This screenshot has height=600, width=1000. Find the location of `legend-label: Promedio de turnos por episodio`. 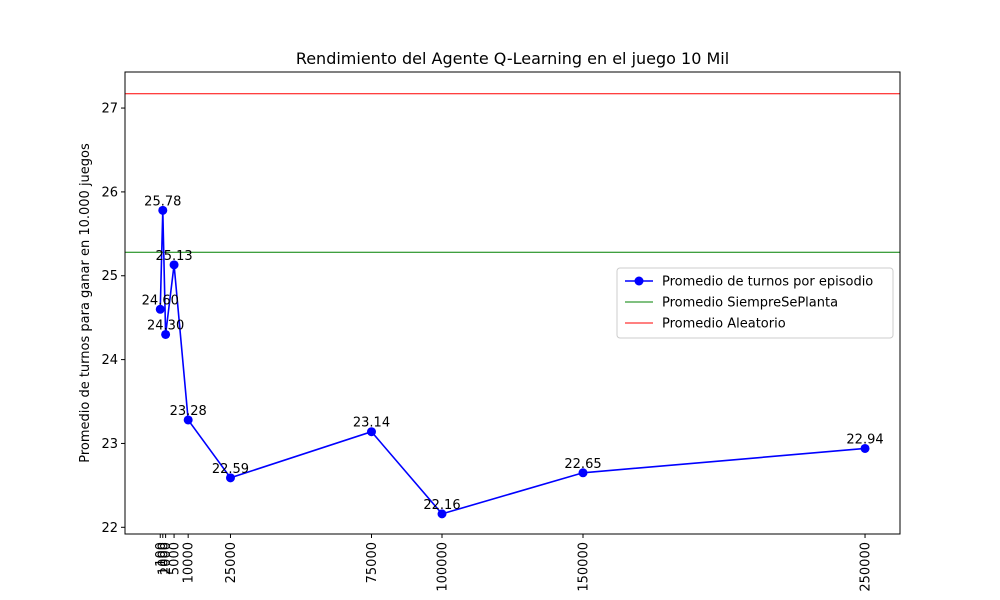

legend-label: Promedio de turnos por episodio is located at coordinates (767, 282).